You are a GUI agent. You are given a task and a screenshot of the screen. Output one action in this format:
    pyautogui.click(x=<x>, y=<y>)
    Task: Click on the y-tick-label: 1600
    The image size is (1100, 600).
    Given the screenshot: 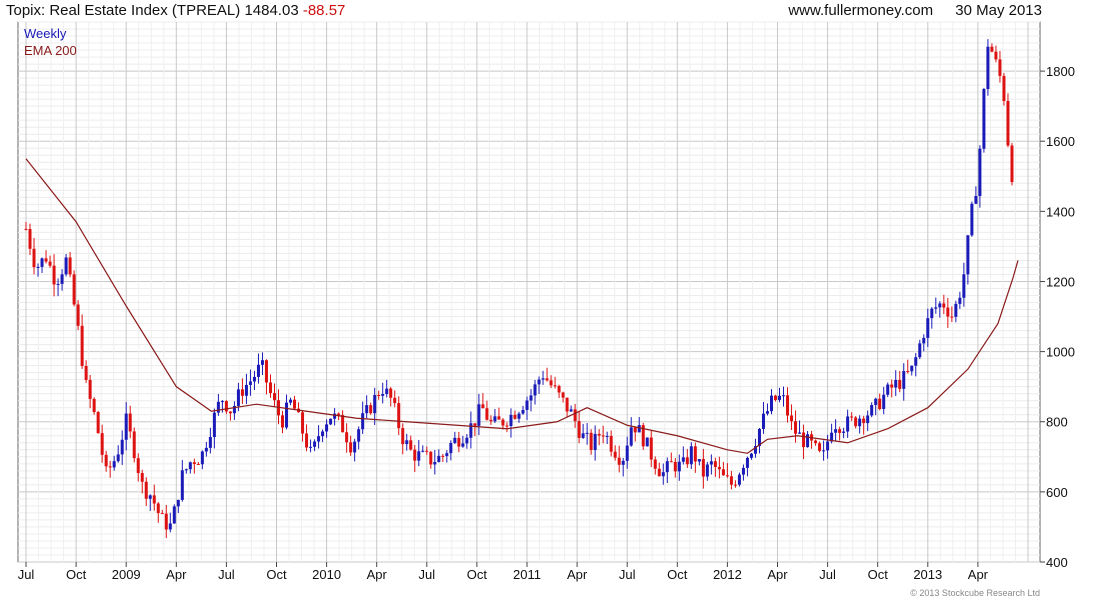 What is the action you would take?
    pyautogui.click(x=1060, y=141)
    